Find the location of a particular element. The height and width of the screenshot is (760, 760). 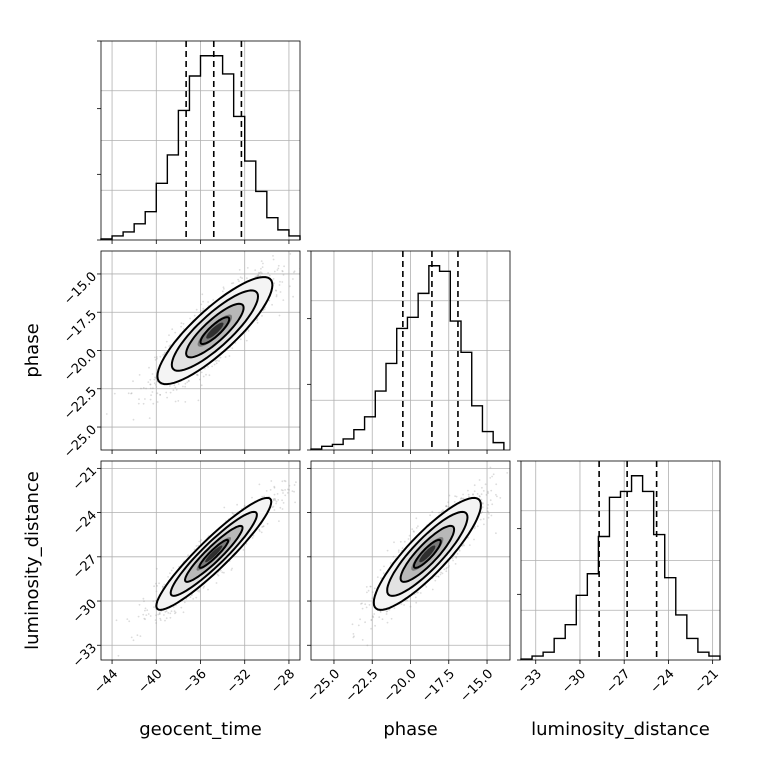

x-tick-label: −36 is located at coordinates (195, 682).